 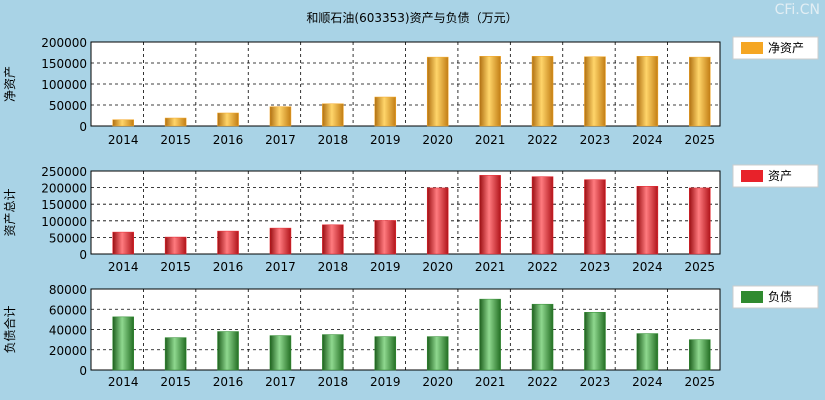 I want to click on chart-title: 和顺石油(603353)资产与负债（万元）, so click(x=411, y=18).